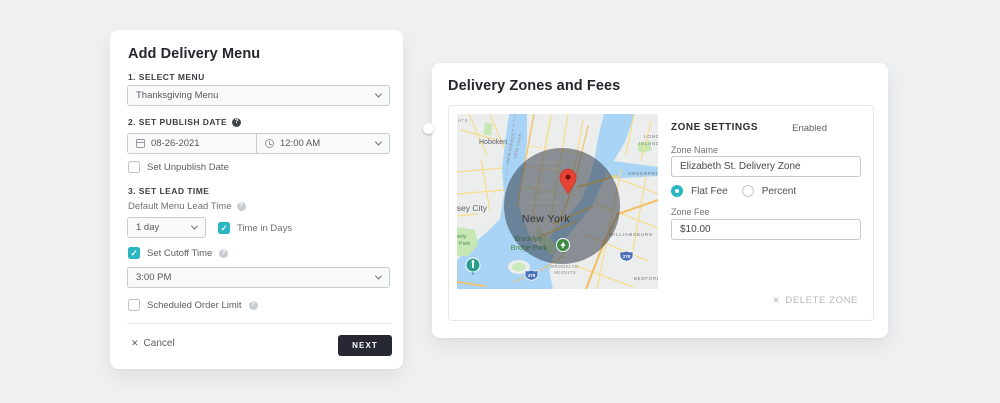 This screenshot has width=1000, height=403. I want to click on flat-fee-label: Flat Fee, so click(709, 191).